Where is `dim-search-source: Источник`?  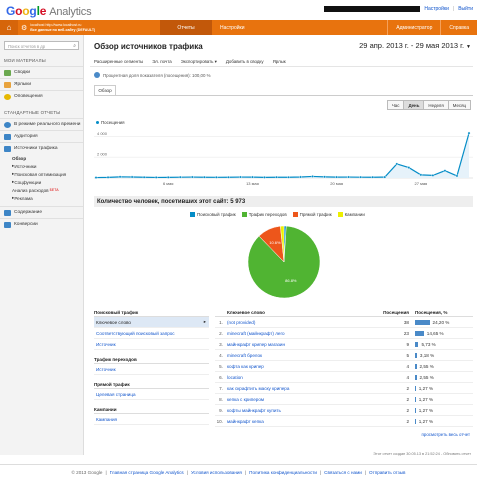
dim-search-source: Источник is located at coordinates (151, 344).